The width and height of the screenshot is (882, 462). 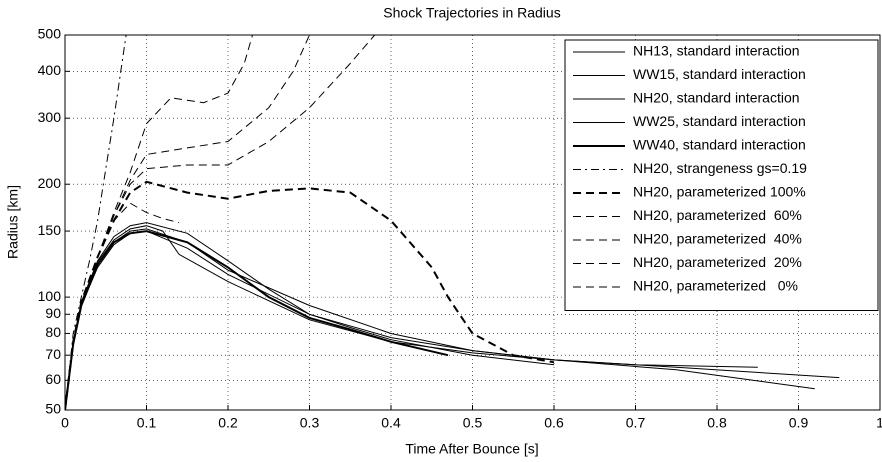 I want to click on y-tick-label: 50, so click(x=53, y=409).